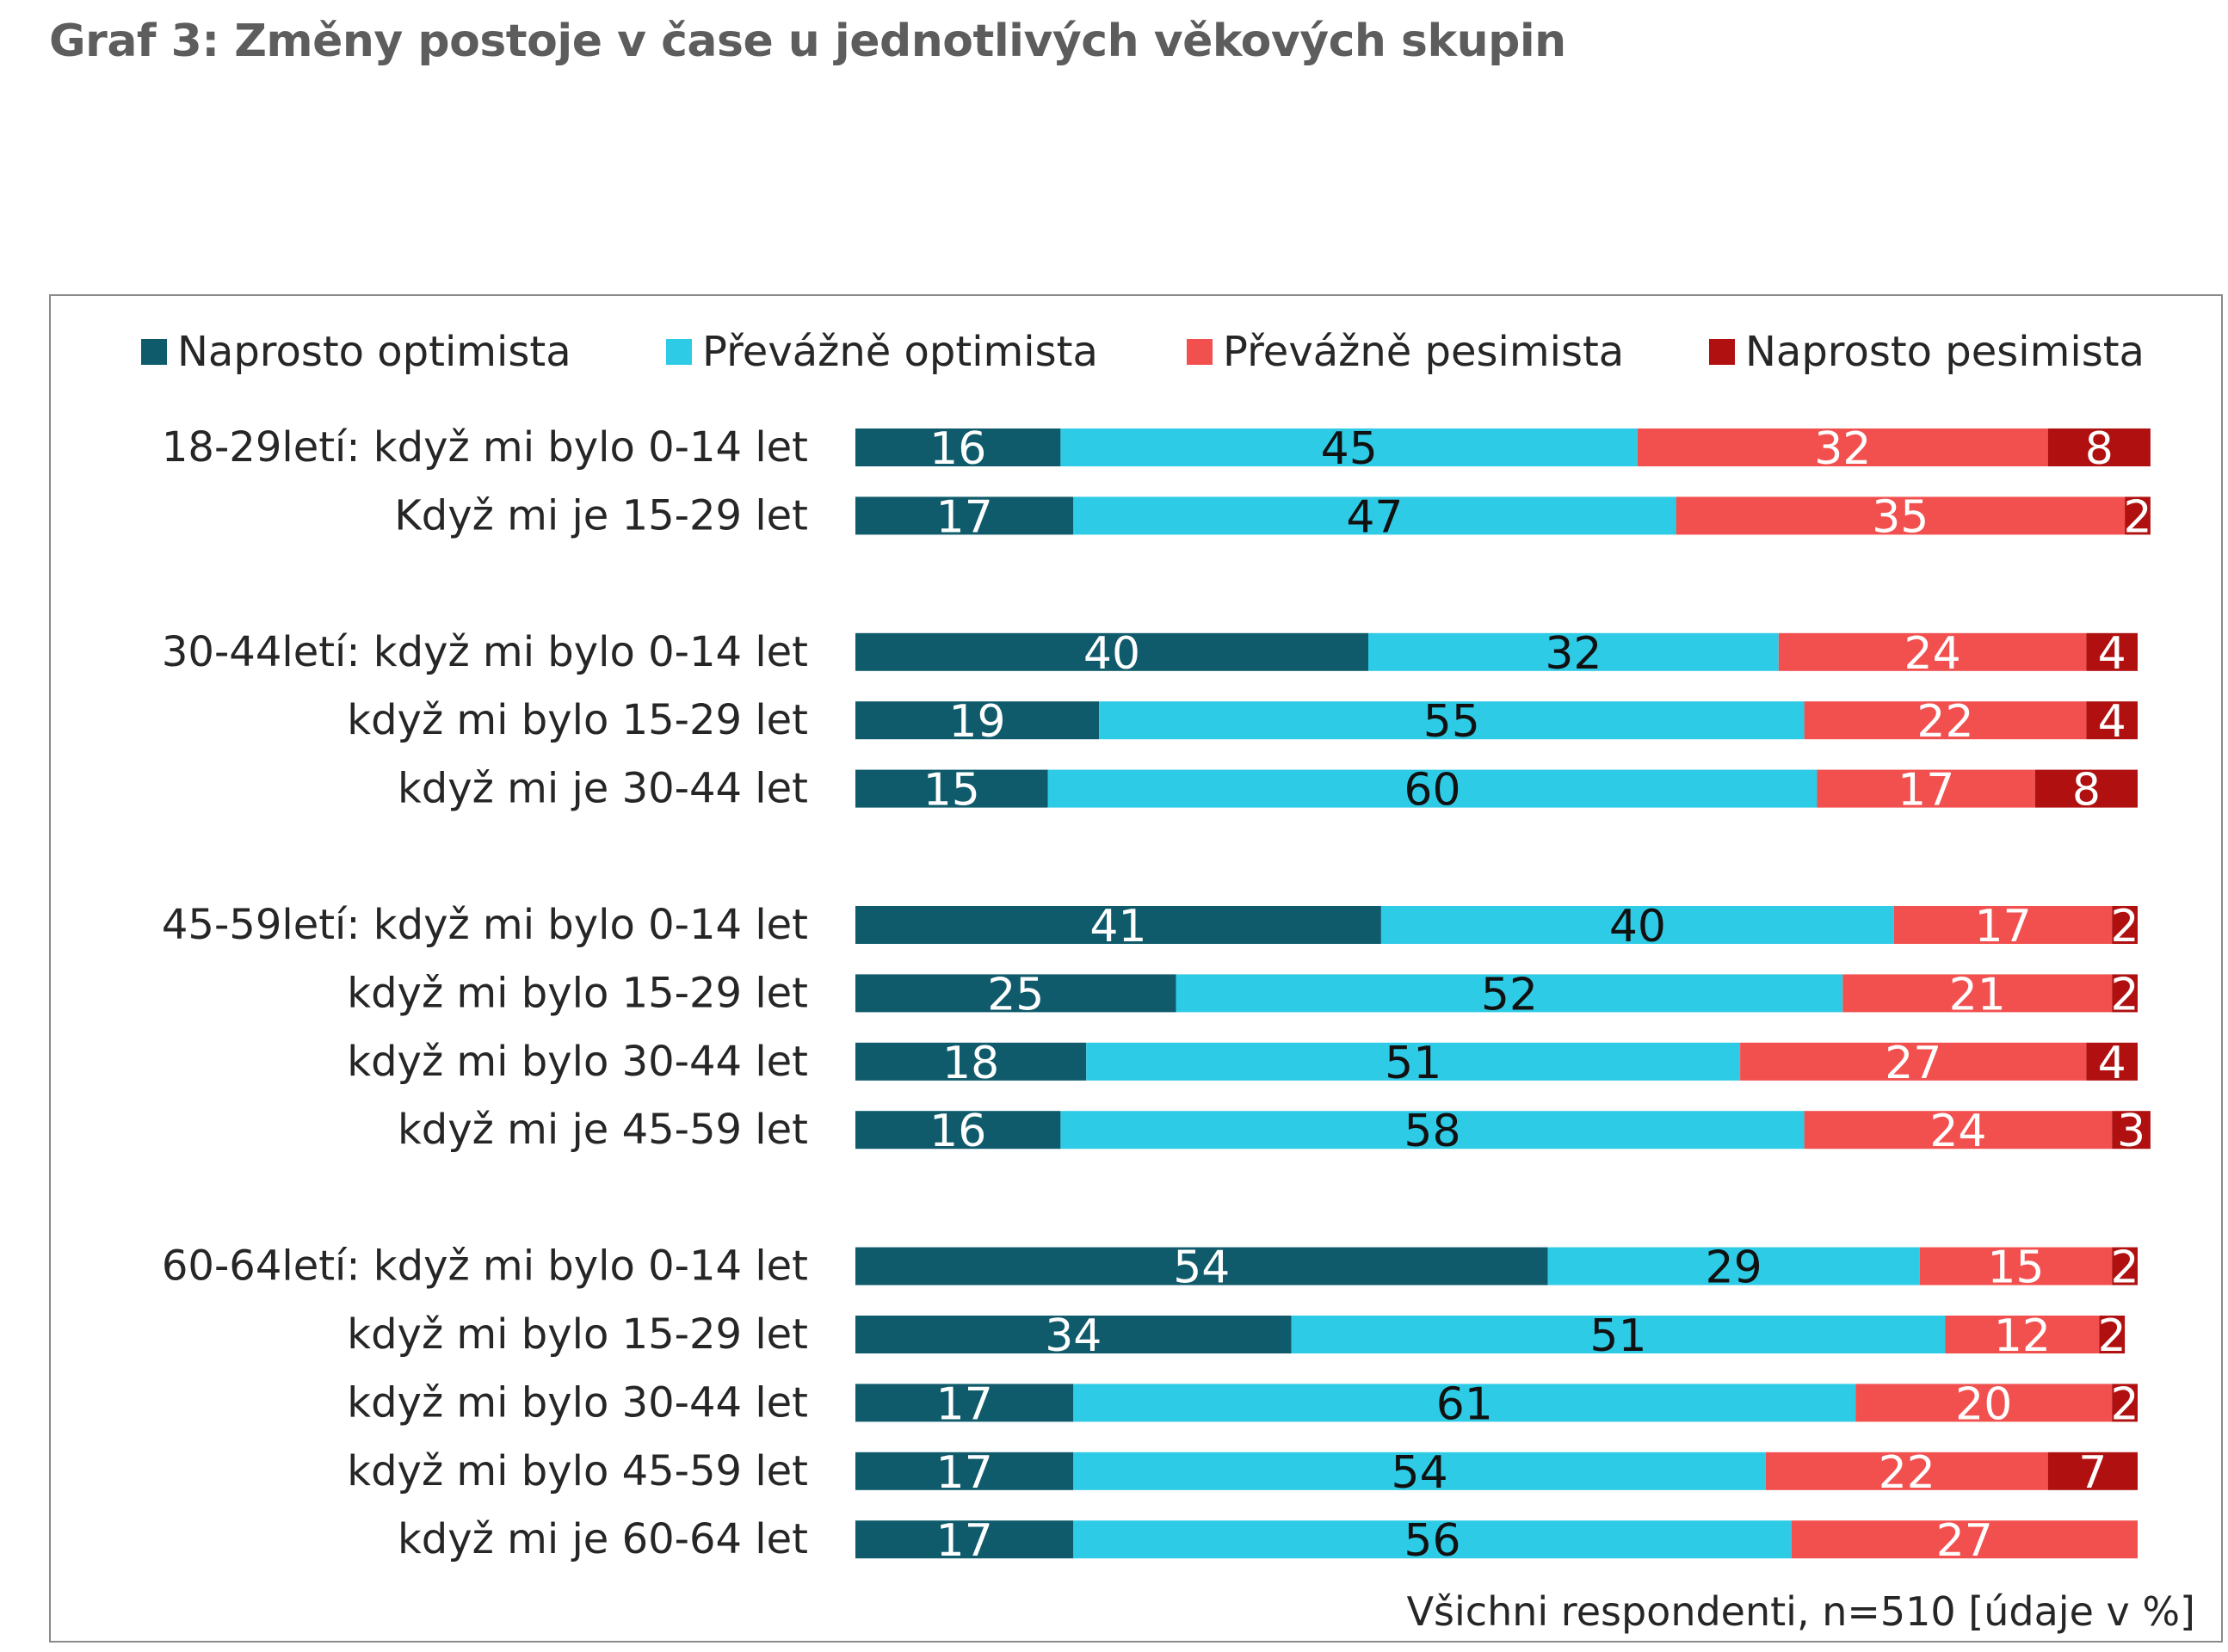 This screenshot has height=1652, width=2228. I want to click on category-label: Když mi je 15-29 let, so click(601, 515).